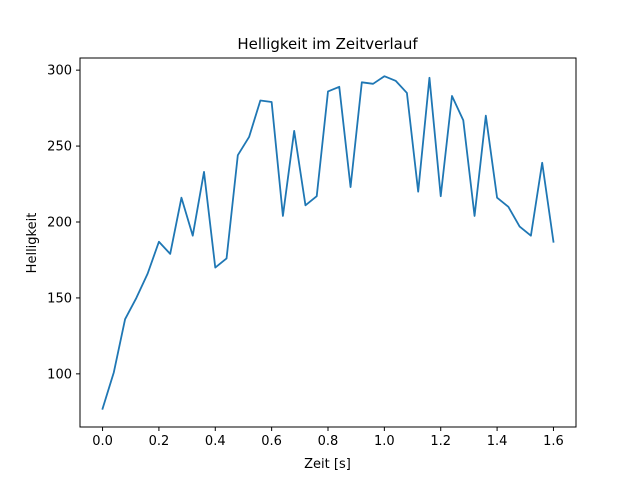  What do you see at coordinates (59, 298) in the screenshot?
I see `y-tick-label: 150` at bounding box center [59, 298].